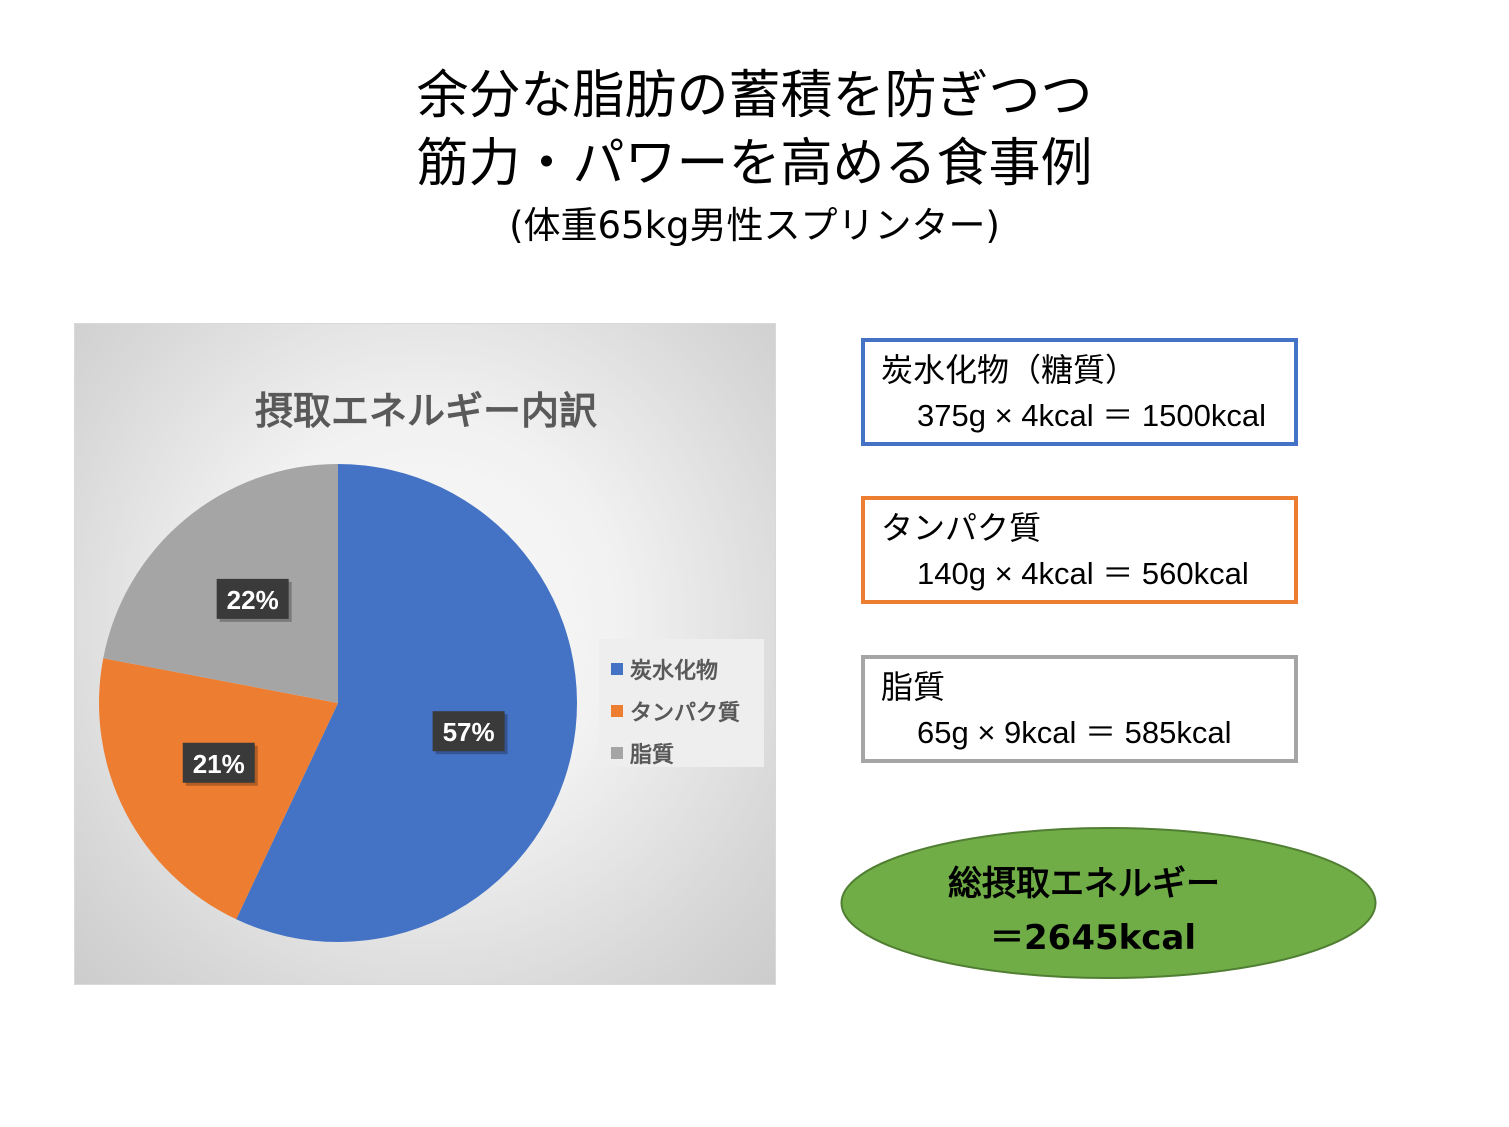 The width and height of the screenshot is (1509, 1127). What do you see at coordinates (1009, 370) in the screenshot?
I see `box-title: 炭水化物（糖質）` at bounding box center [1009, 370].